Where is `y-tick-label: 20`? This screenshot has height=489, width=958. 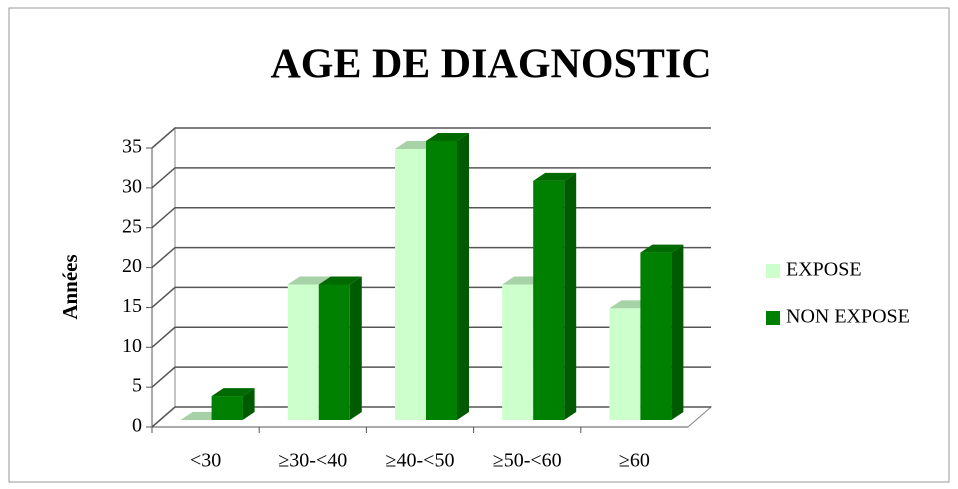
y-tick-label: 20 is located at coordinates (132, 266).